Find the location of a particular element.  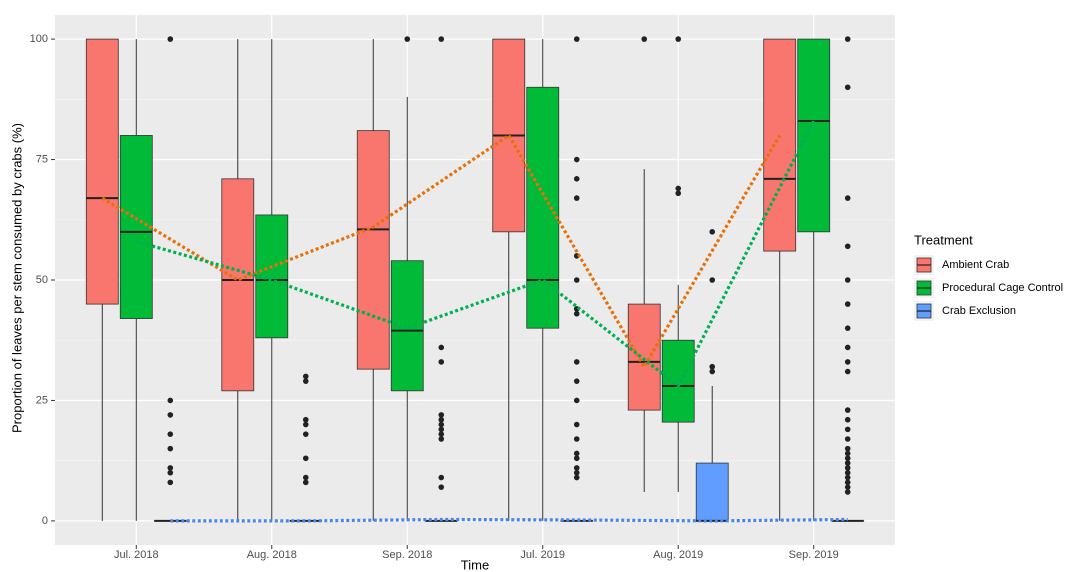

y-tick-label: 100 is located at coordinates (39, 39).